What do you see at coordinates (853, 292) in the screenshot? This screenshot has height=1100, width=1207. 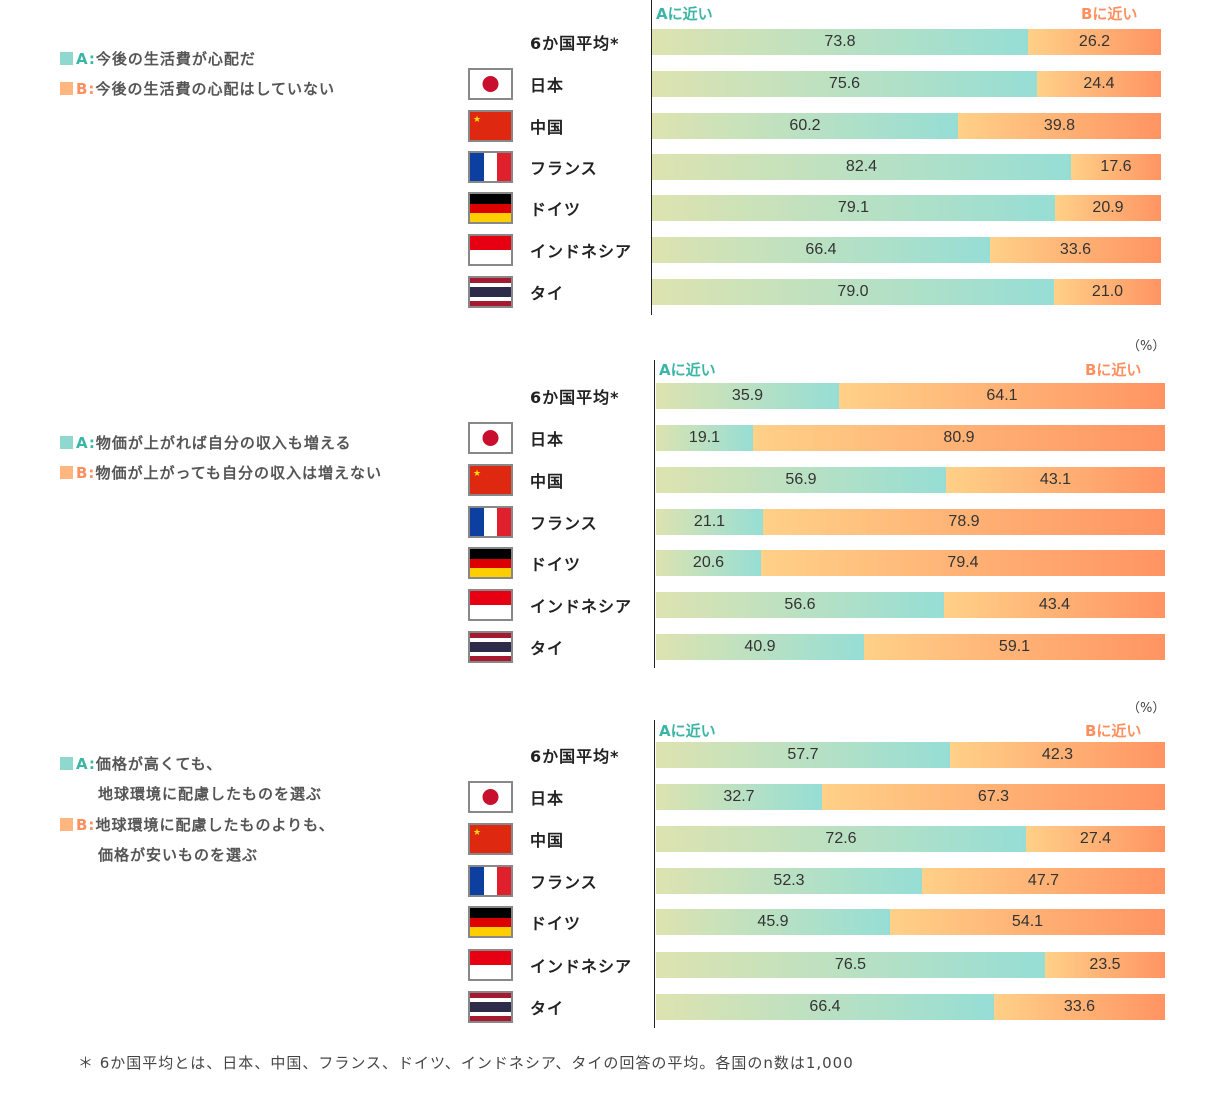 I see `bar-segment-a: 79.0` at bounding box center [853, 292].